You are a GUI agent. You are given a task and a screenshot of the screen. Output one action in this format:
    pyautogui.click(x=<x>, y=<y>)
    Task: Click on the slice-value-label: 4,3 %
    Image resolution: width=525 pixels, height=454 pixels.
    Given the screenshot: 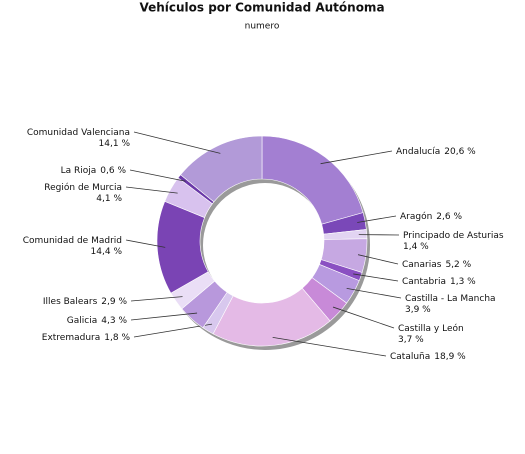 What is the action you would take?
    pyautogui.click(x=114, y=321)
    